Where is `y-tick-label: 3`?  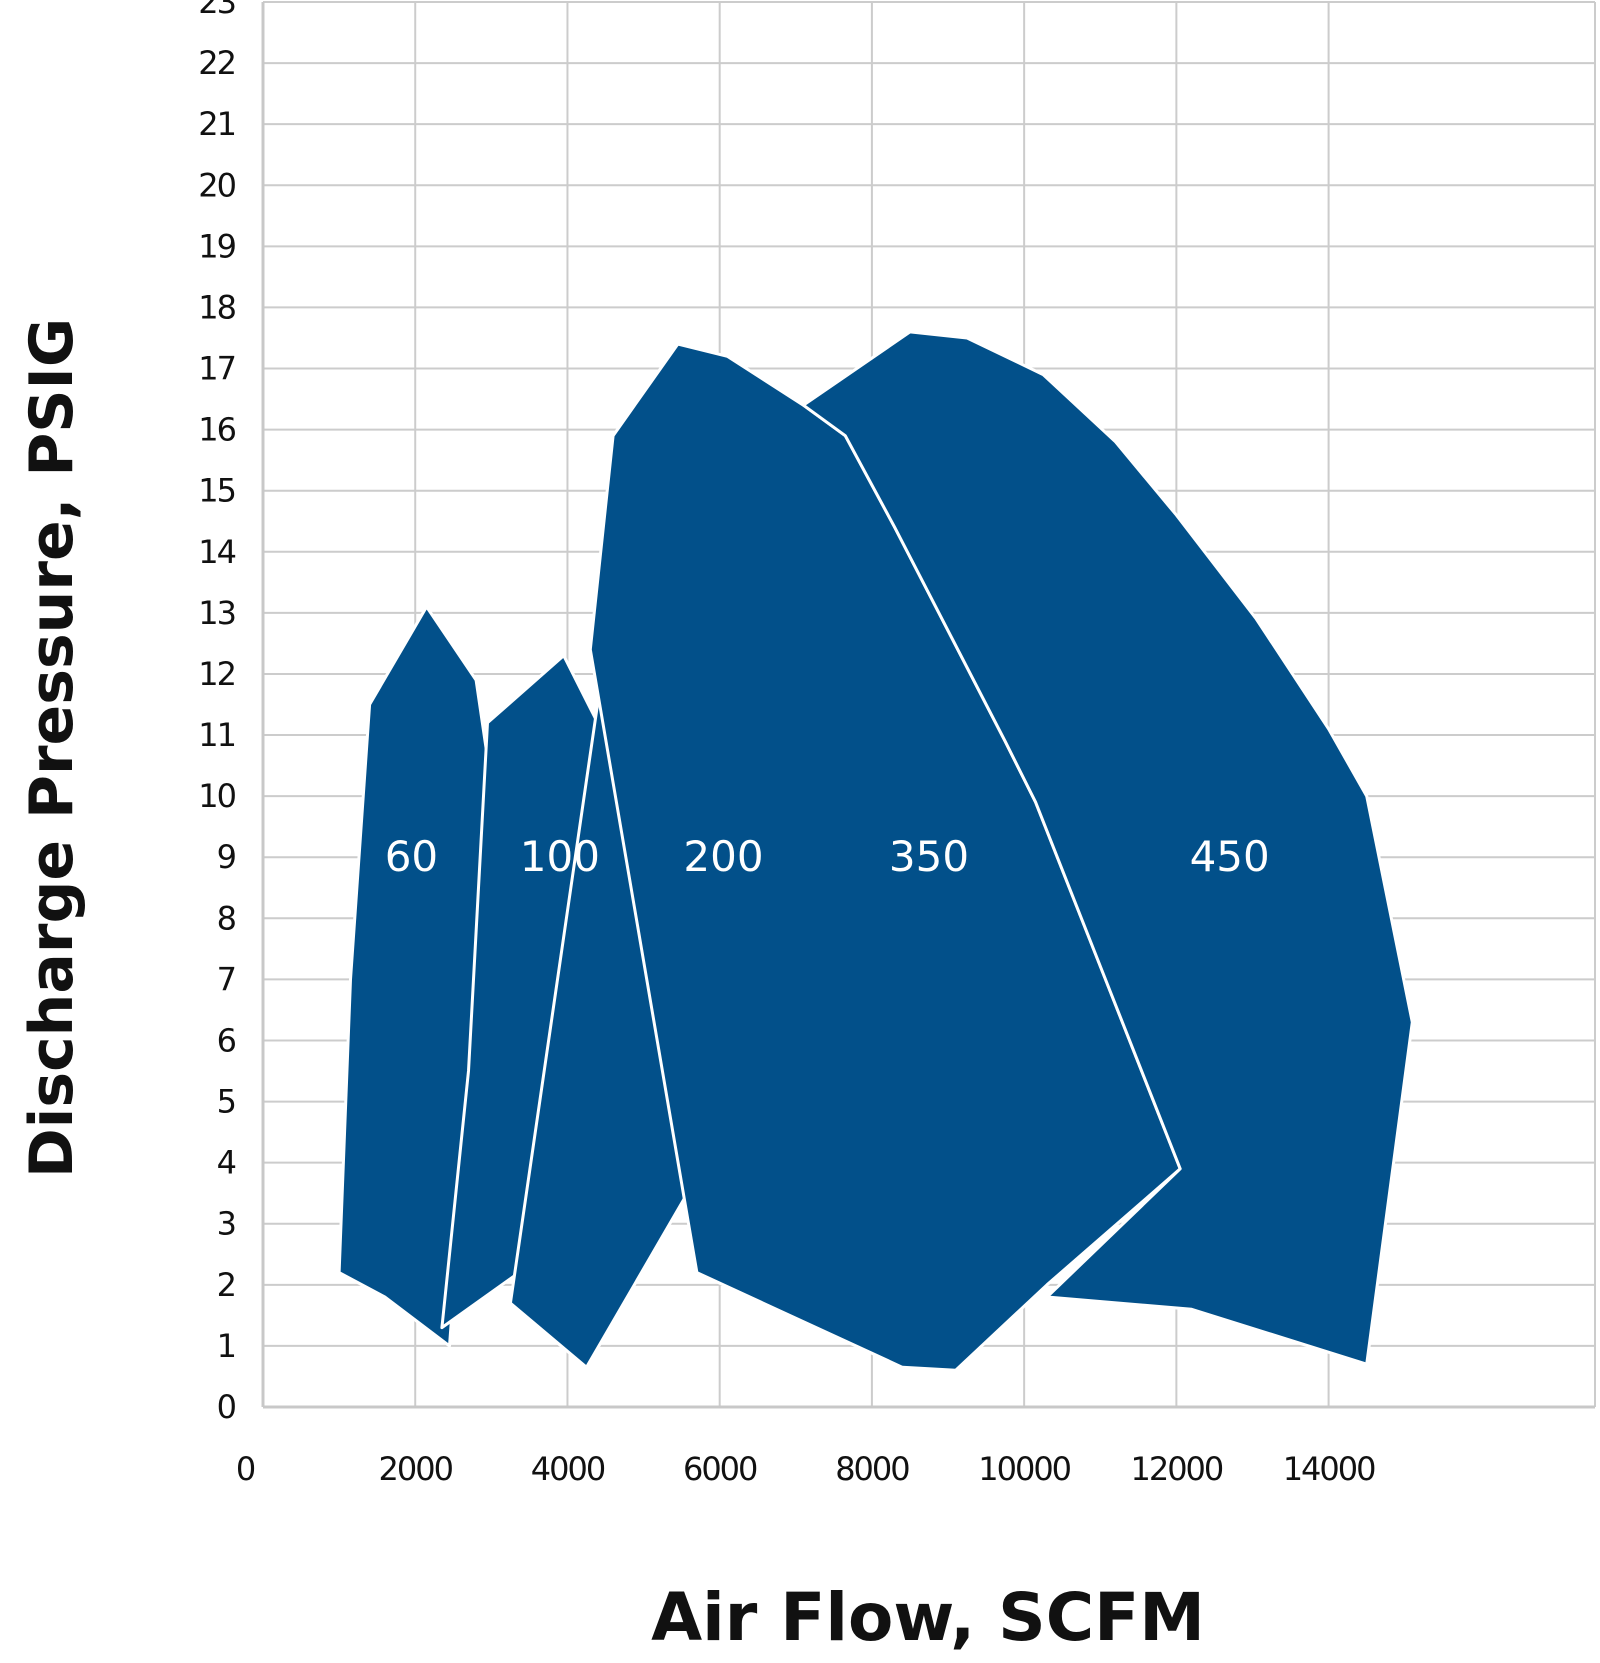
y-tick-label: 3 is located at coordinates (226, 1224).